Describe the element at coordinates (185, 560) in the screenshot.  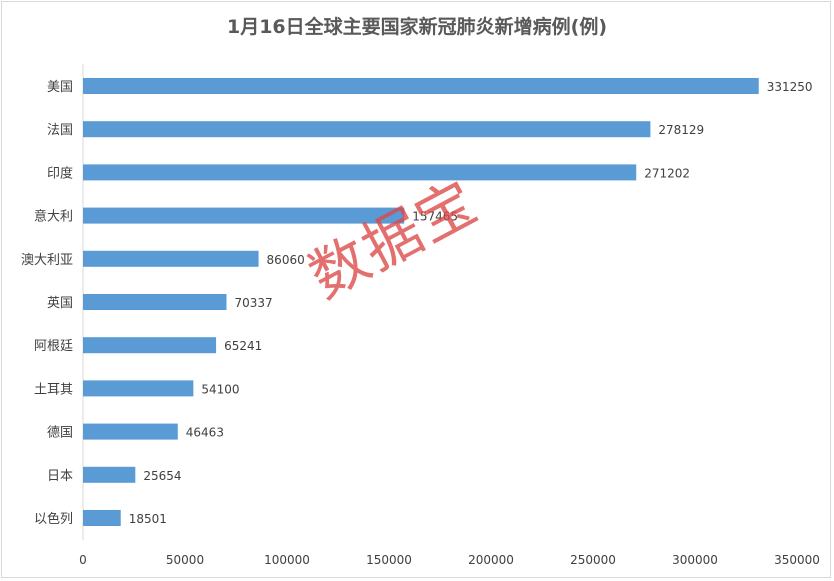
I see `x-tick-label: 50000` at that location.